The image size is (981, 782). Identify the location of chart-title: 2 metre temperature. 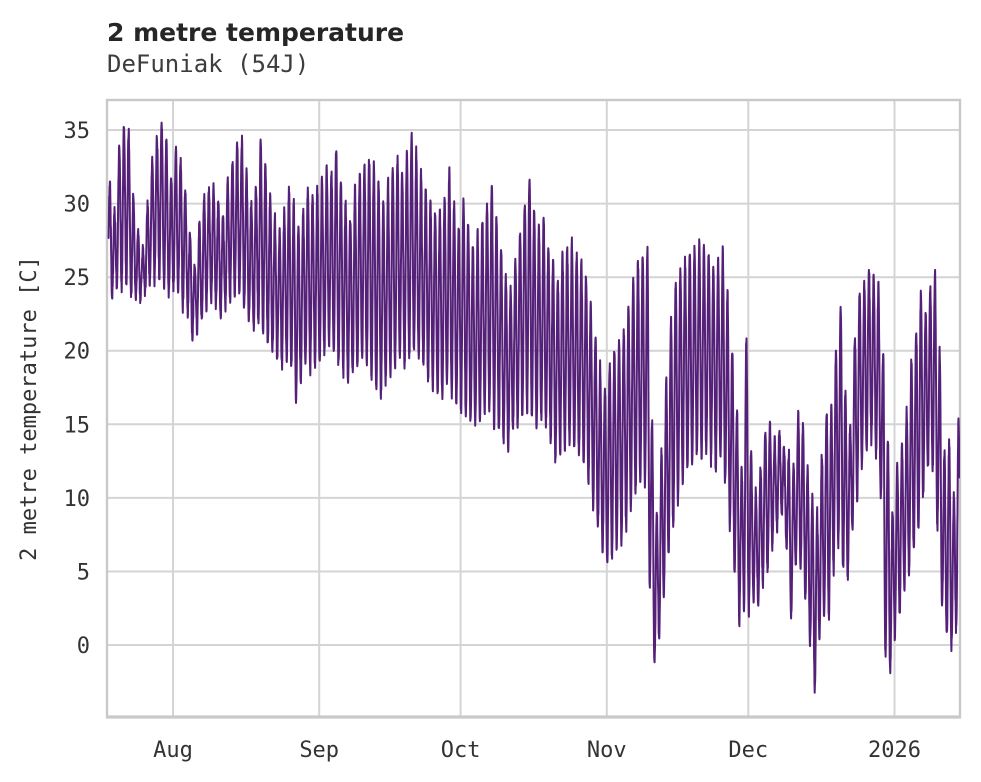
(256, 32).